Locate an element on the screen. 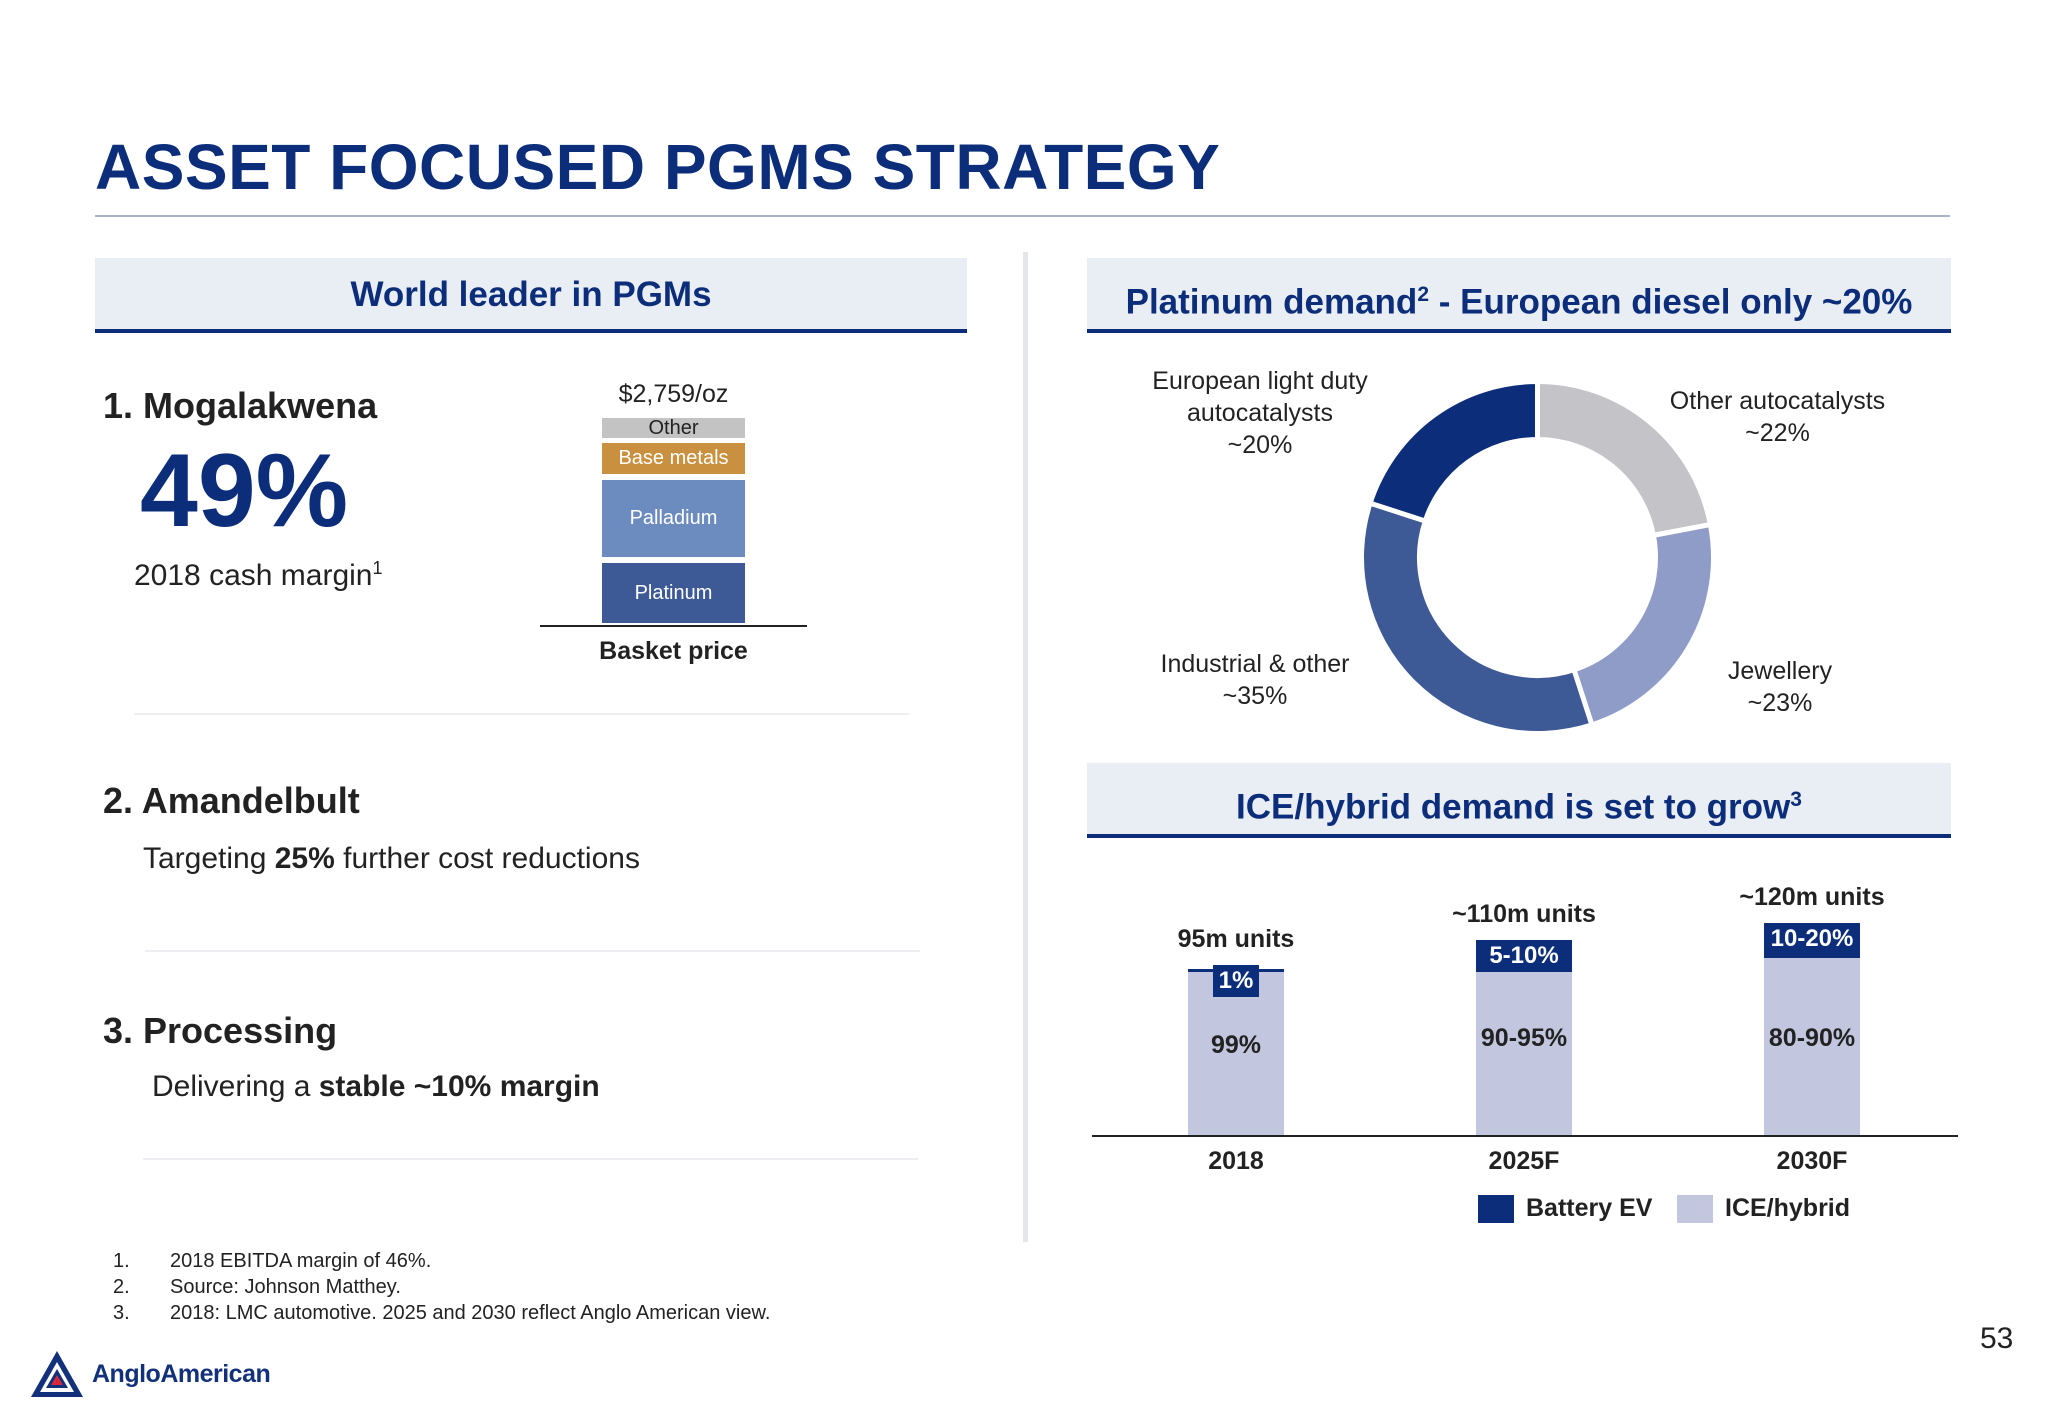  footnote-2-num: 2. is located at coordinates (121, 1287).